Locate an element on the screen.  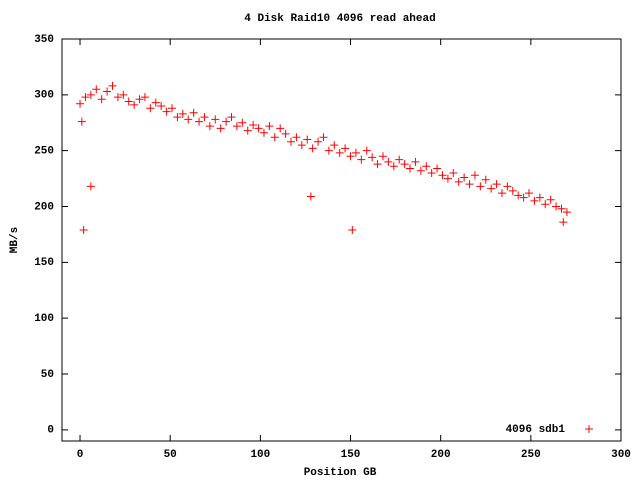
x-tick-label: 300 is located at coordinates (621, 455).